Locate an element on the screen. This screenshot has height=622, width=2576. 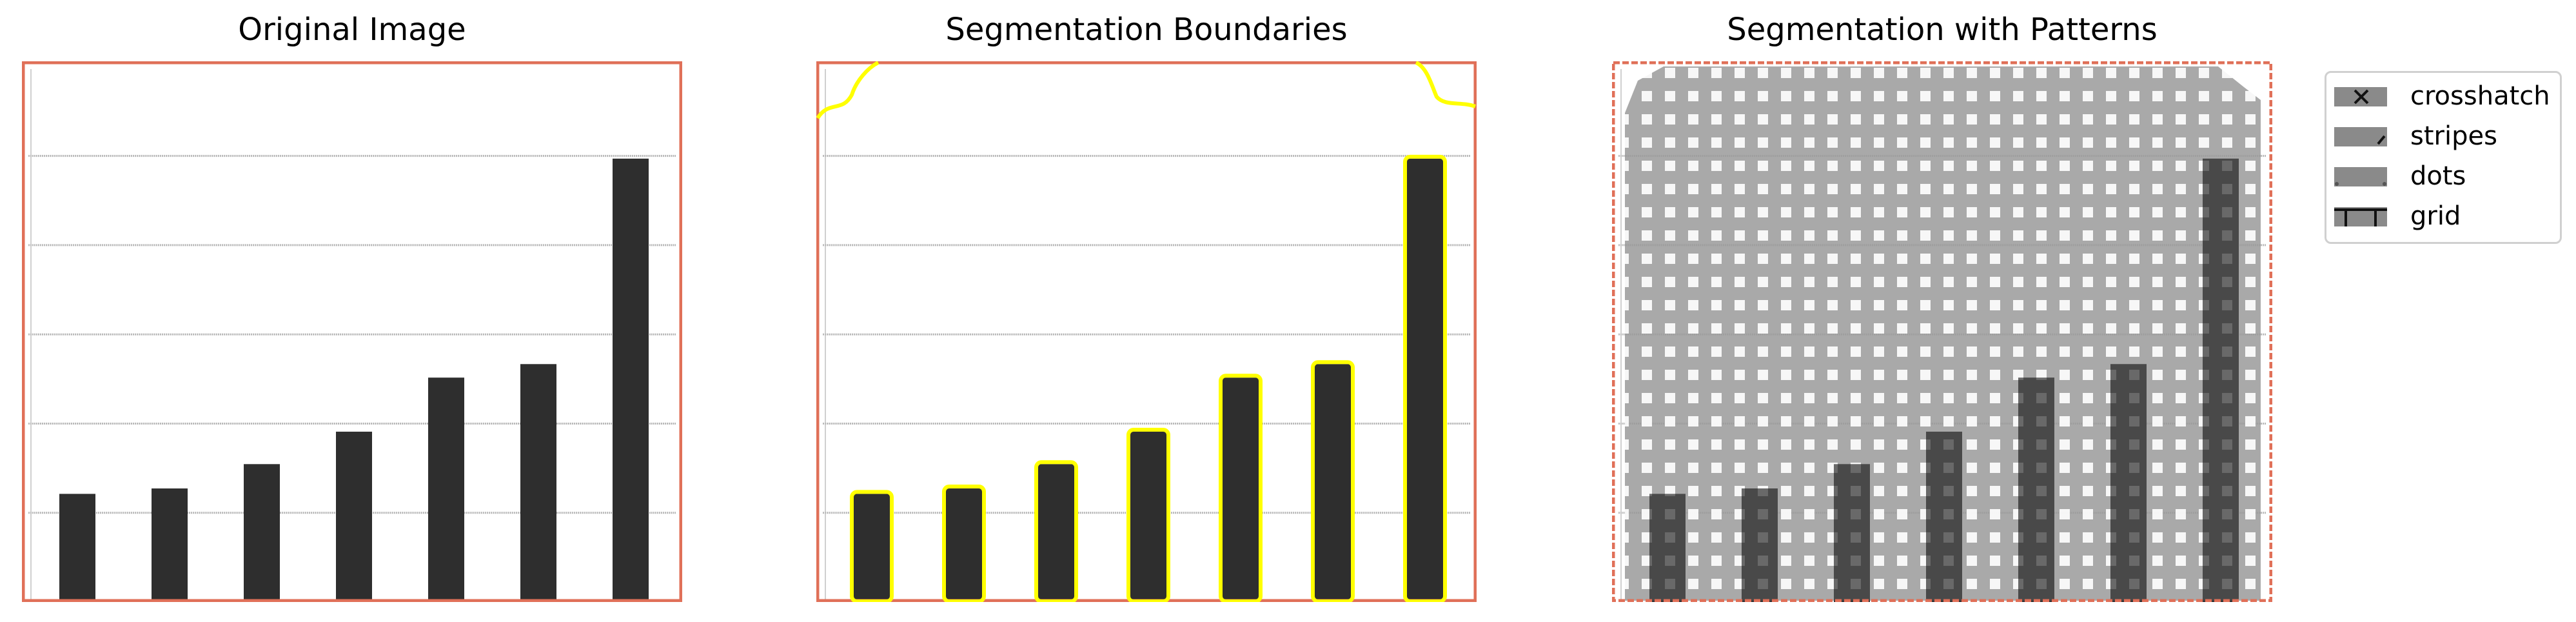
legend-item-grid: grid is located at coordinates (2447, 217).